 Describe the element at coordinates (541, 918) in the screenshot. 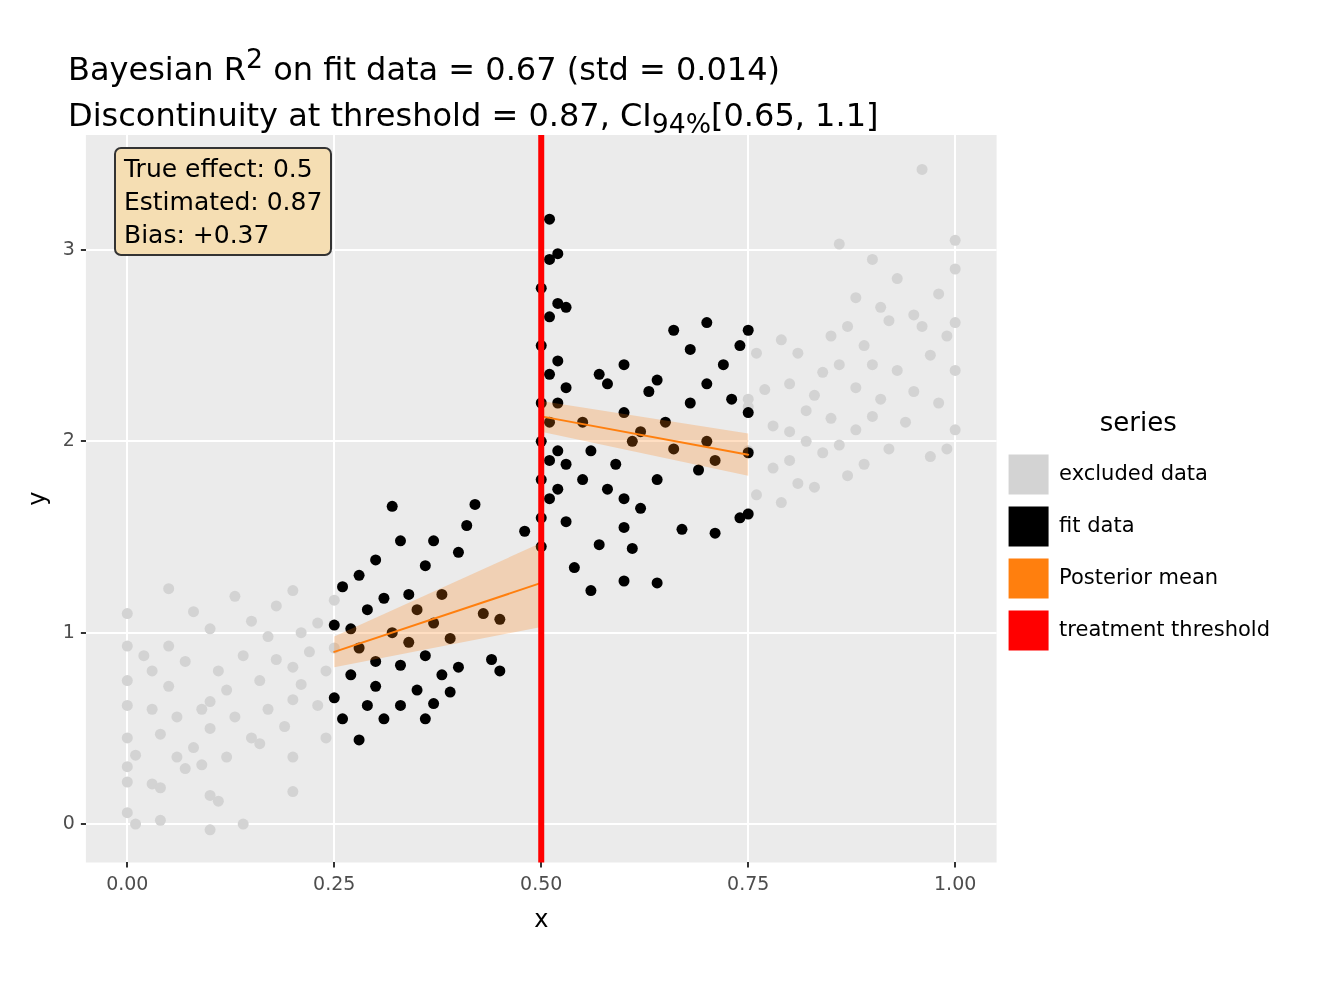

I see `x-axis-title: x` at that location.